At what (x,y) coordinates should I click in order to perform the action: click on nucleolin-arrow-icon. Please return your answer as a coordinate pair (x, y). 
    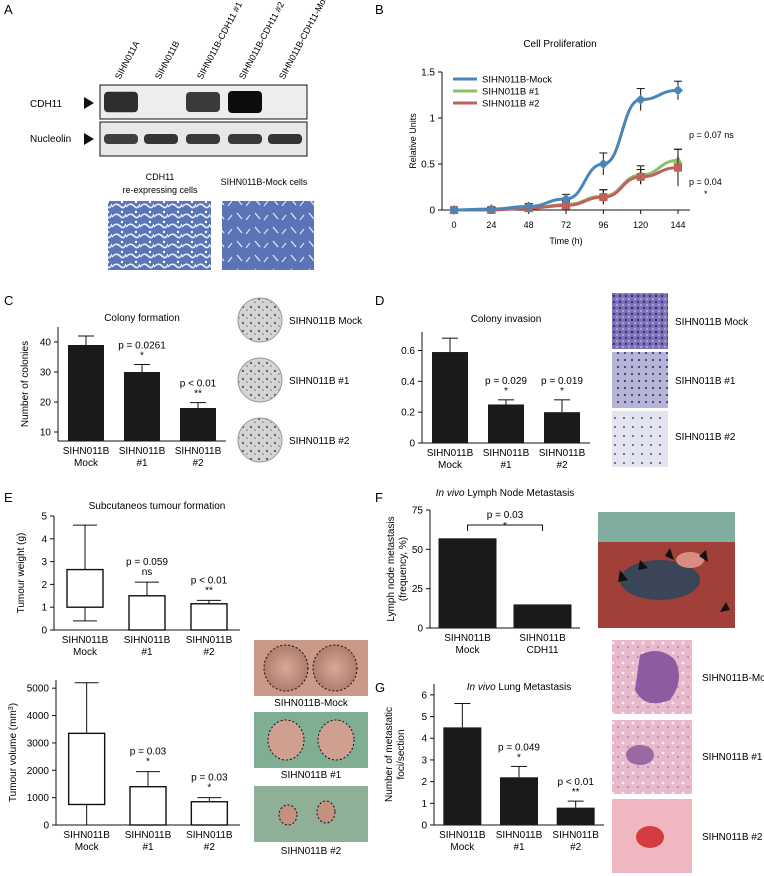
    Looking at the image, I should click on (89, 139).